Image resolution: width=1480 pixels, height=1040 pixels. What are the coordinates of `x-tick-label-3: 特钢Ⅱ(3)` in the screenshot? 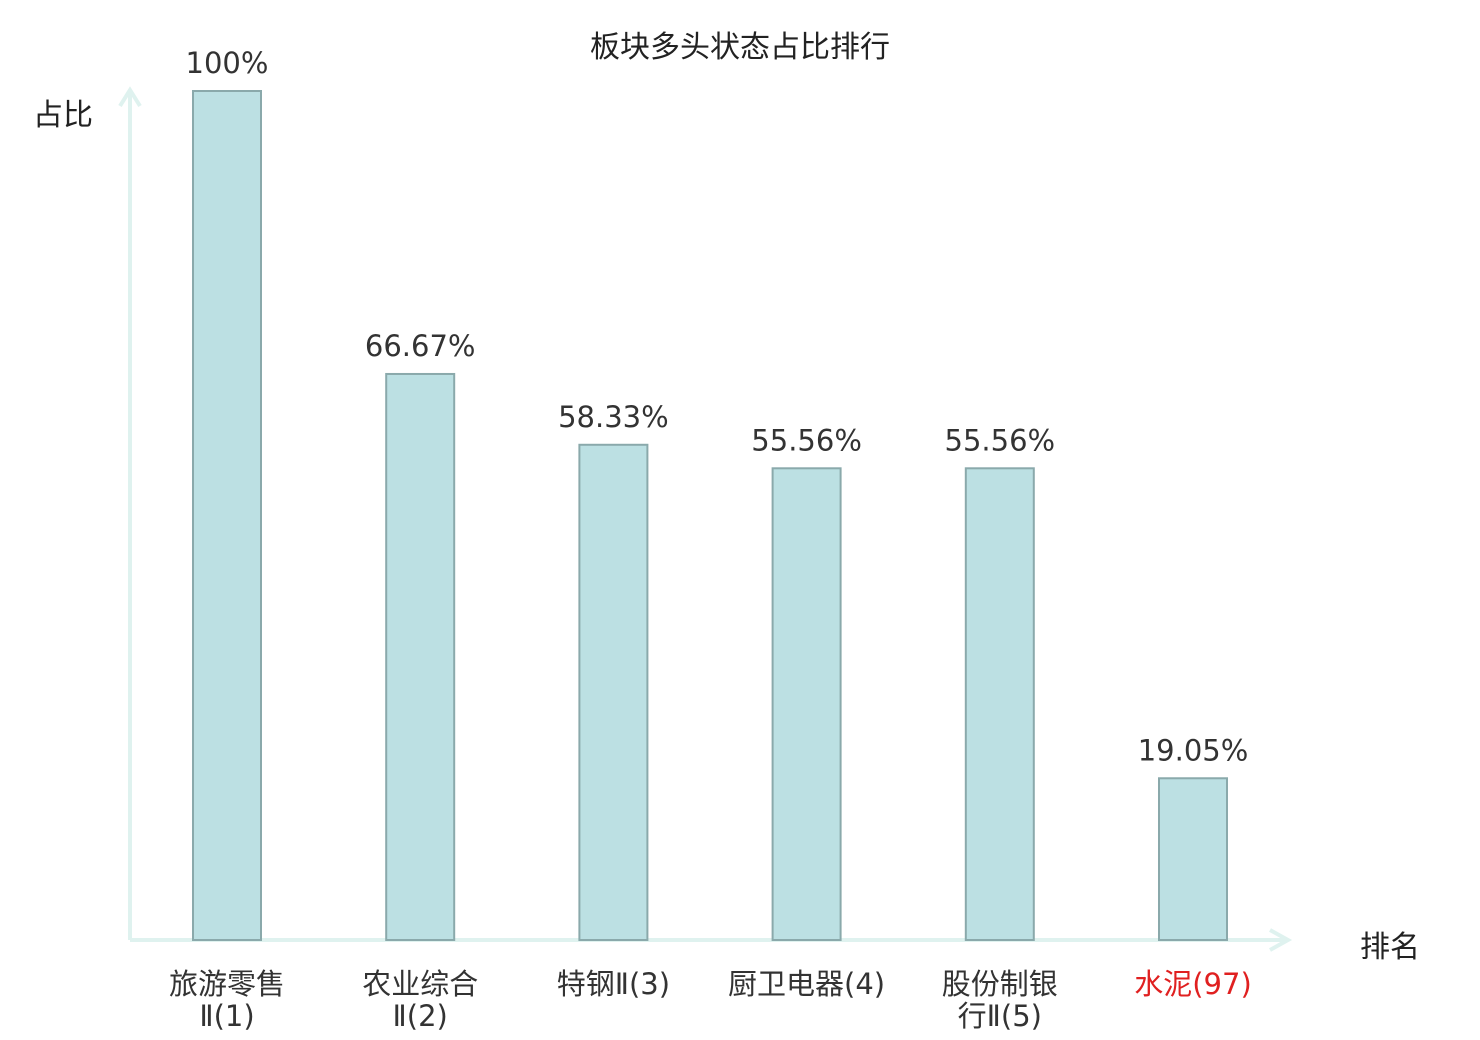 It's located at (613, 984).